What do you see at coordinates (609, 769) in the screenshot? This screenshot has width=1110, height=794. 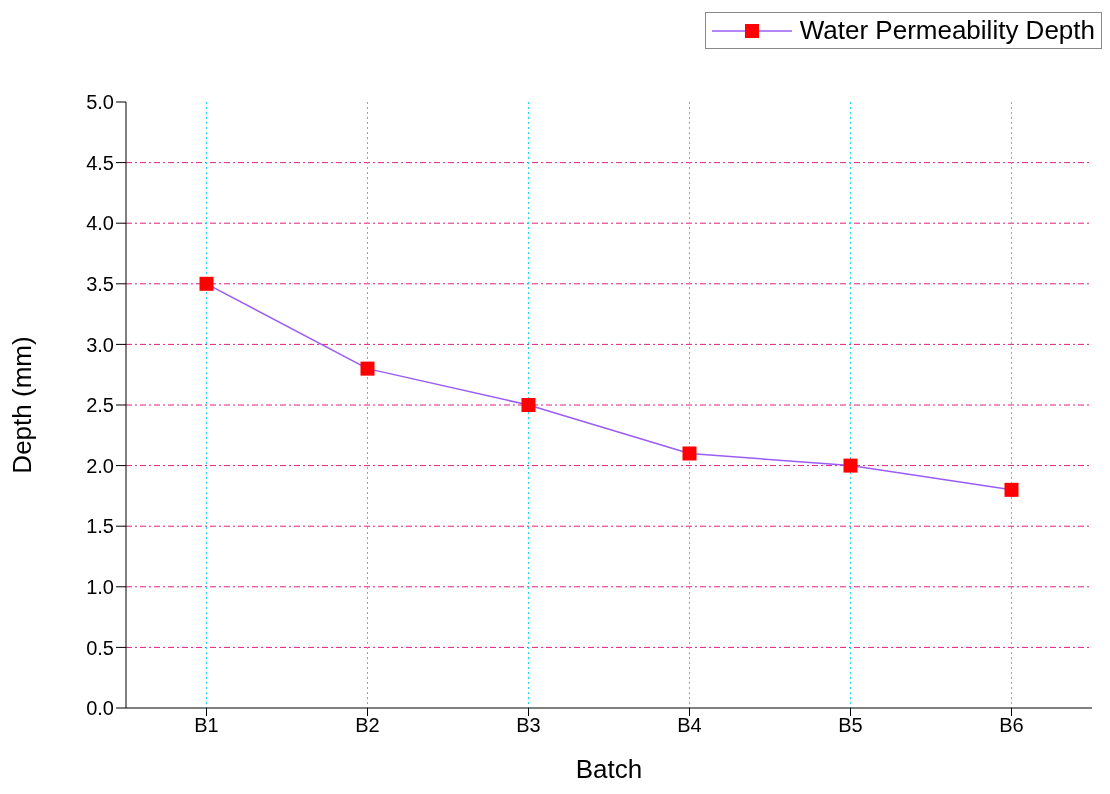 I see `x-axis-title: Batch` at bounding box center [609, 769].